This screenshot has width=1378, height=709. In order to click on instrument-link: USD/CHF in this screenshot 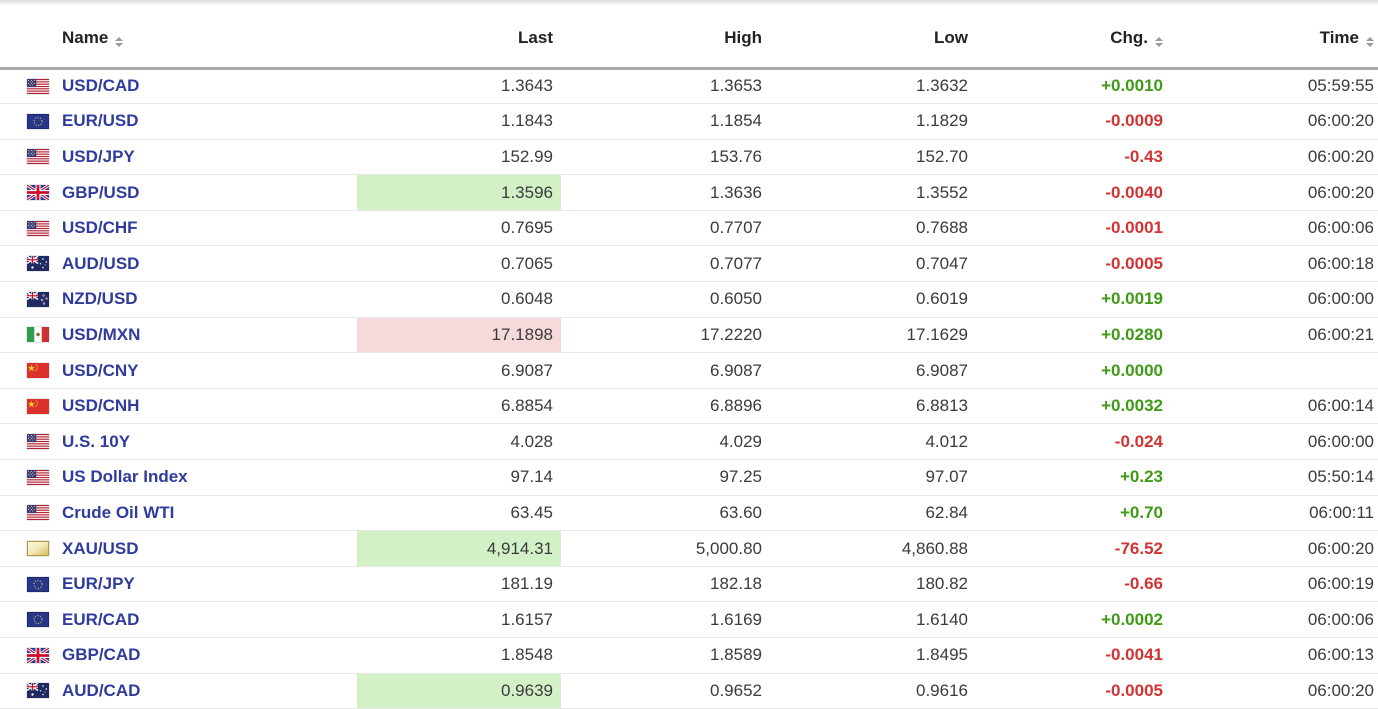, I will do `click(100, 228)`.